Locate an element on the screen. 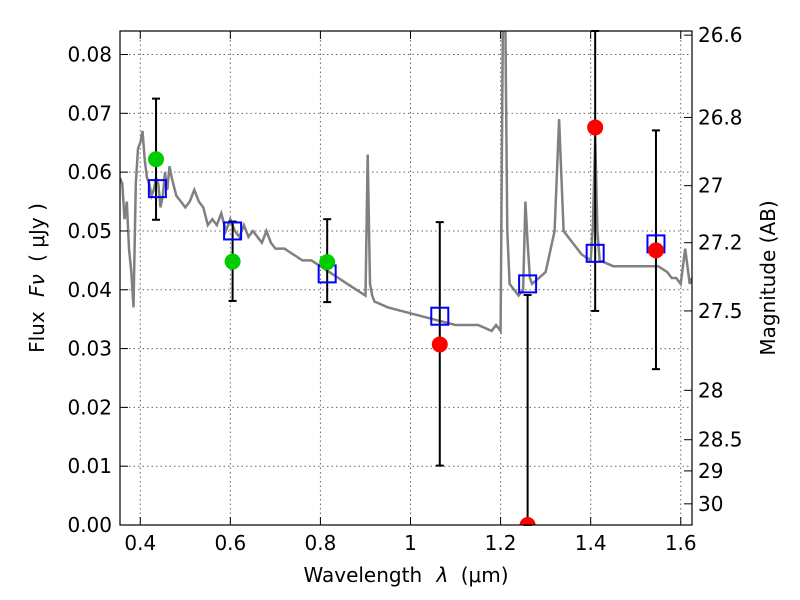 The image size is (800, 600). y2-tick-label: 27.2 is located at coordinates (720, 243).